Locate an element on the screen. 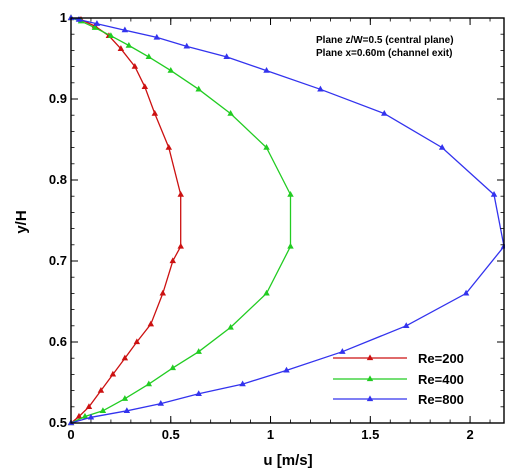  x-tick-label-4: 2 is located at coordinates (469, 434).